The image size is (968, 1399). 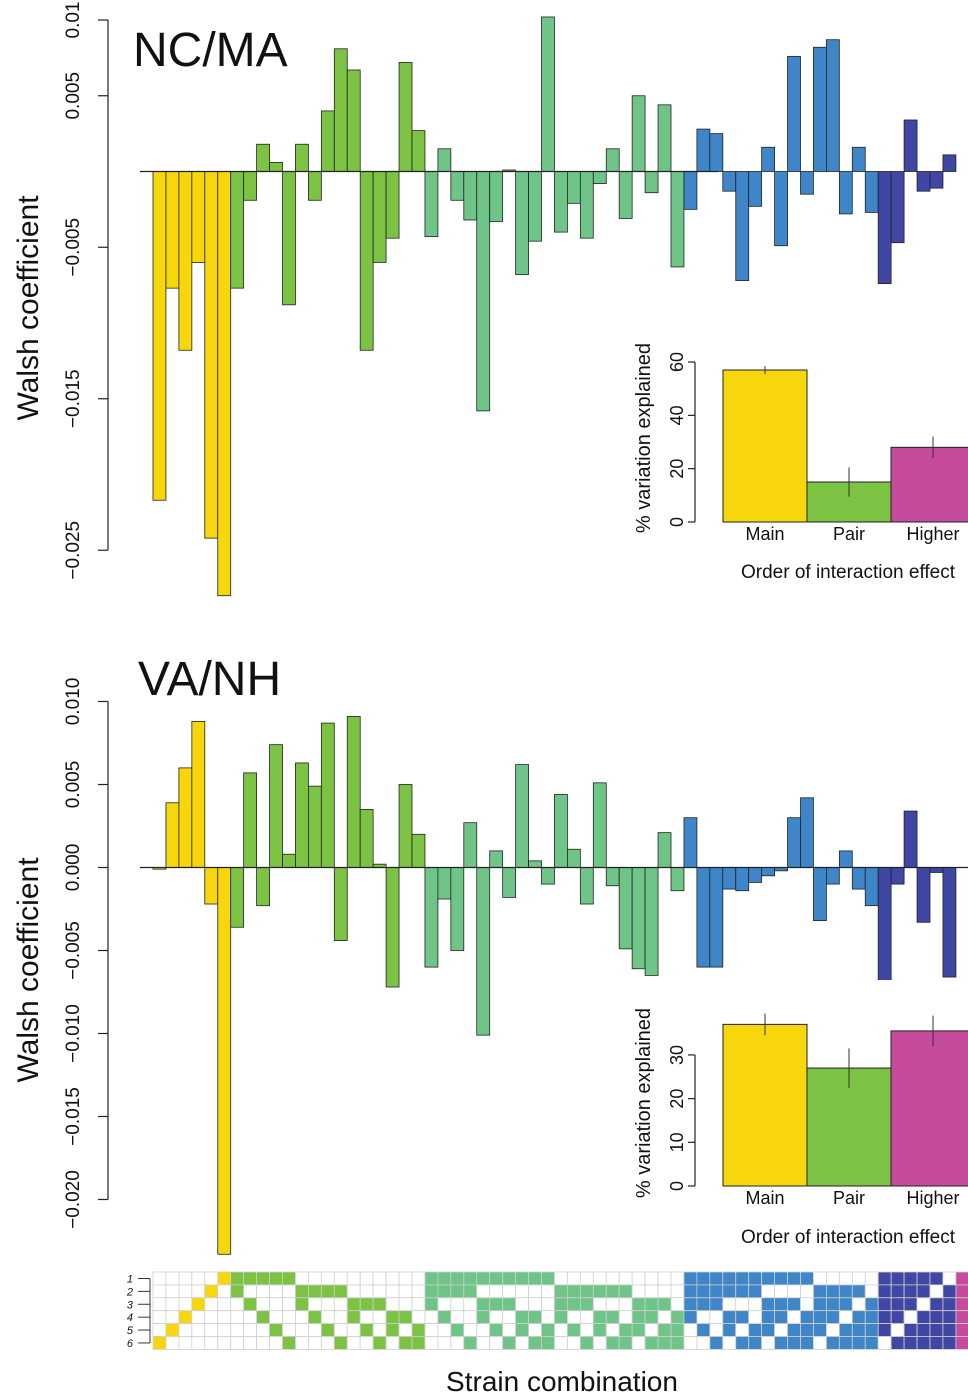 What do you see at coordinates (130, 1344) in the screenshot?
I see `grid-row-label: 6` at bounding box center [130, 1344].